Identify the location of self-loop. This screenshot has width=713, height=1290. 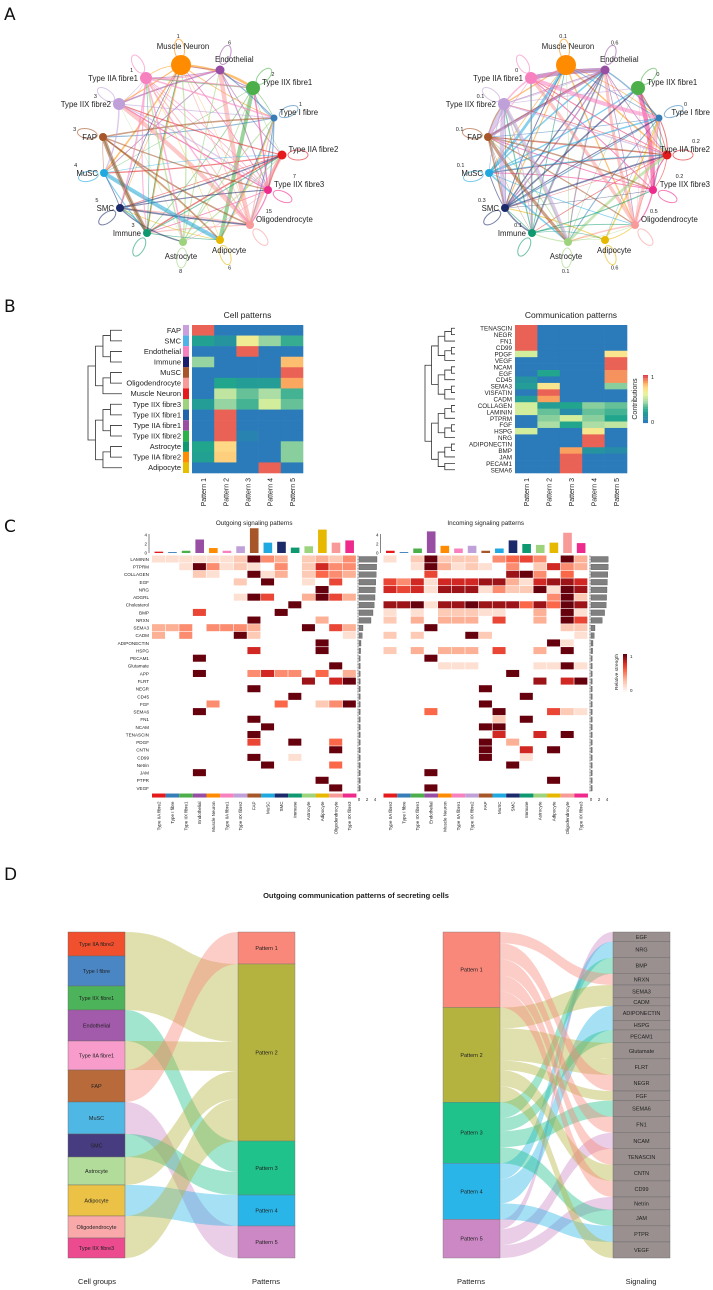
(523, 64).